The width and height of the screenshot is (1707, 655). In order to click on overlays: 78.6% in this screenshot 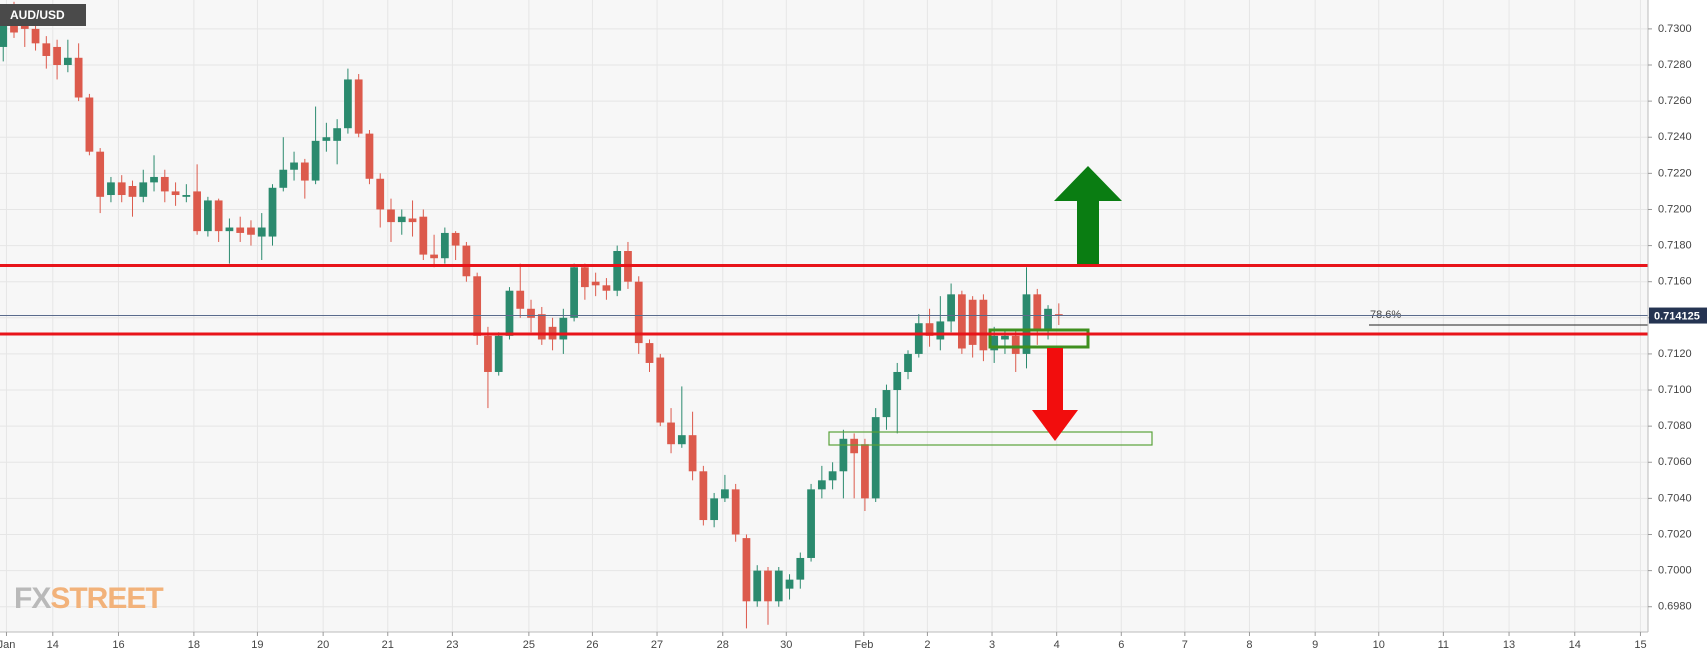, I will do `click(824, 299)`.